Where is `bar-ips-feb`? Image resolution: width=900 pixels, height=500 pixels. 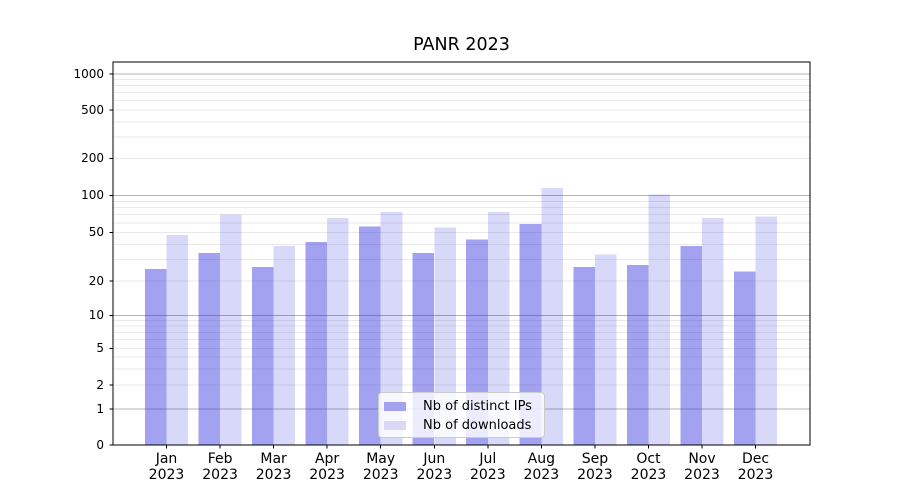
bar-ips-feb is located at coordinates (209, 349).